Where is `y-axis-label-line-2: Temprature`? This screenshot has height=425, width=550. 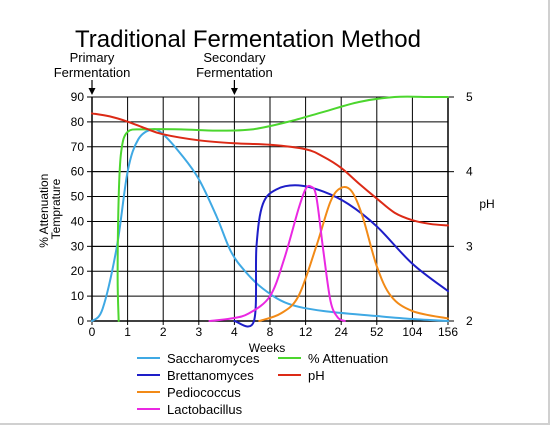
y-axis-label-line-2: Temprature is located at coordinates (56, 208).